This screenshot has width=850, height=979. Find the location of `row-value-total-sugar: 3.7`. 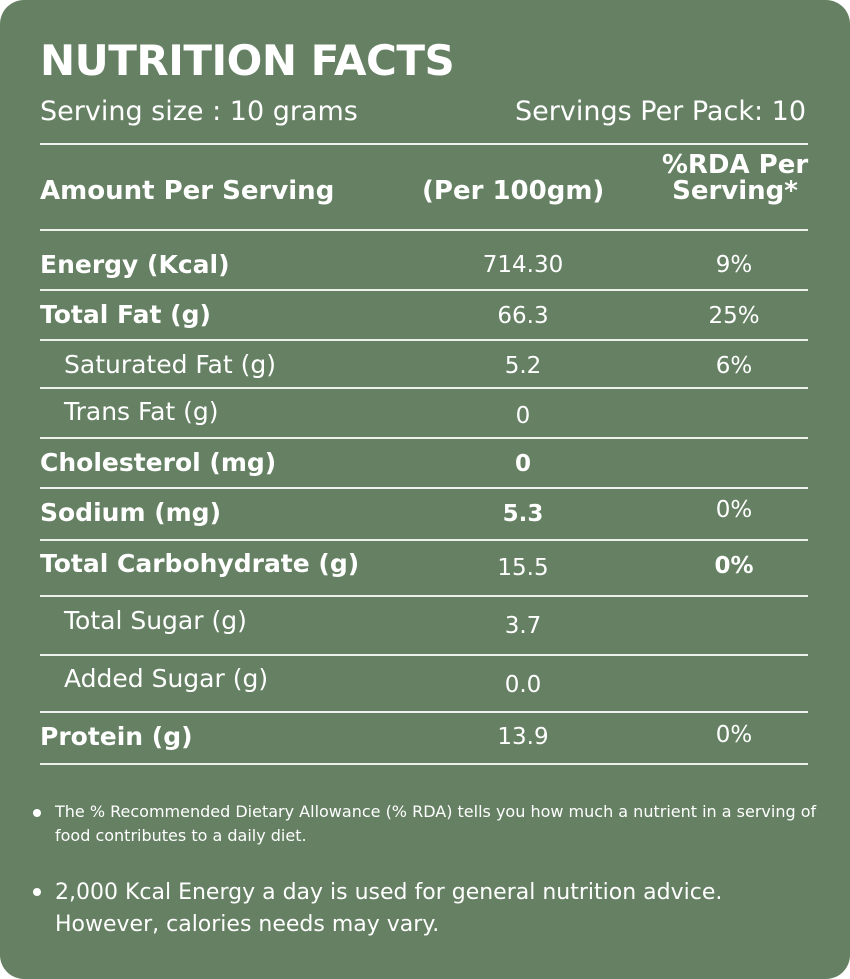

row-value-total-sugar: 3.7 is located at coordinates (523, 626).